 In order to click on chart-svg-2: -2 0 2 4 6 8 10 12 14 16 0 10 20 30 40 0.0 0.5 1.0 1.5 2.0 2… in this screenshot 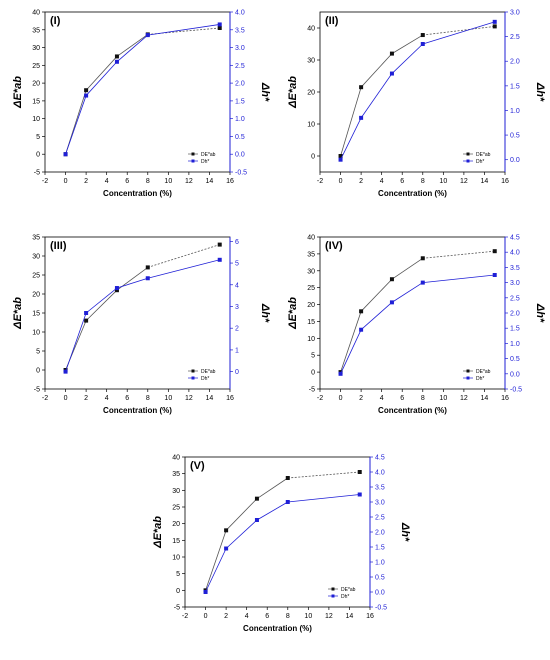, I will do `click(416, 104)`.